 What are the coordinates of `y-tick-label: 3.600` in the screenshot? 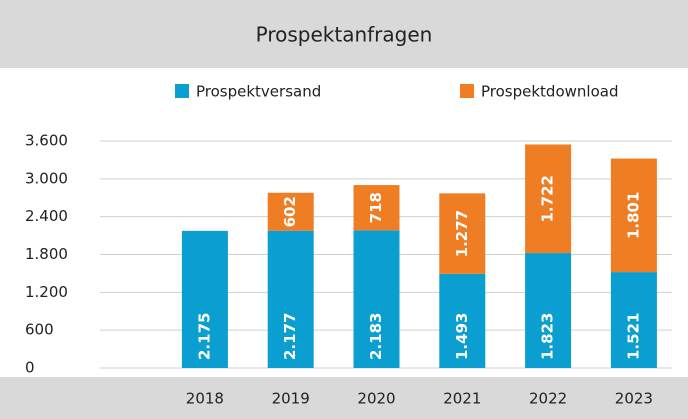 It's located at (46, 141).